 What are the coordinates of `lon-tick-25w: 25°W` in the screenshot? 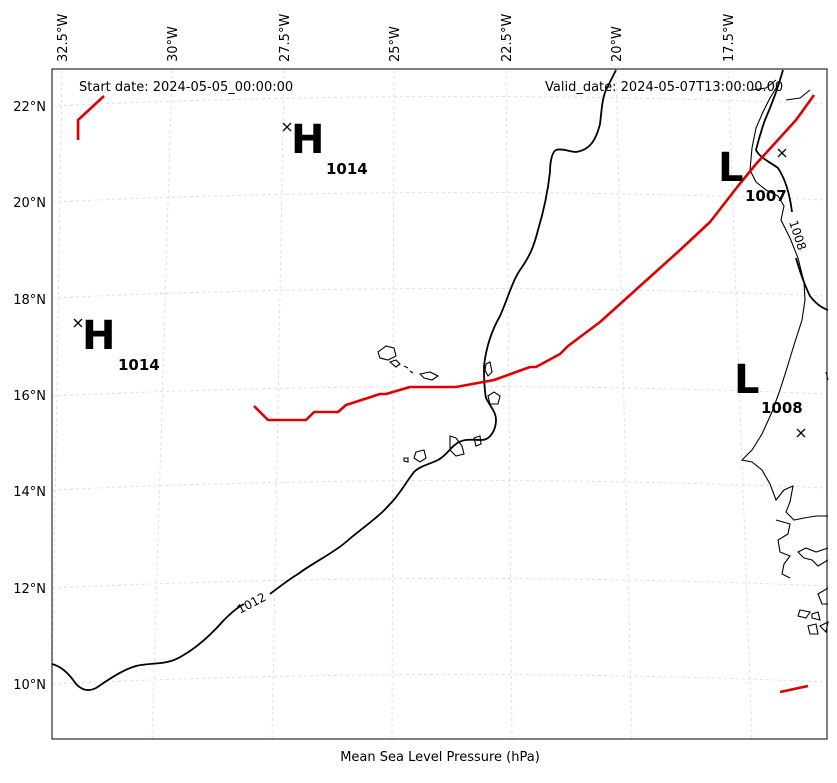 It's located at (395, 44).